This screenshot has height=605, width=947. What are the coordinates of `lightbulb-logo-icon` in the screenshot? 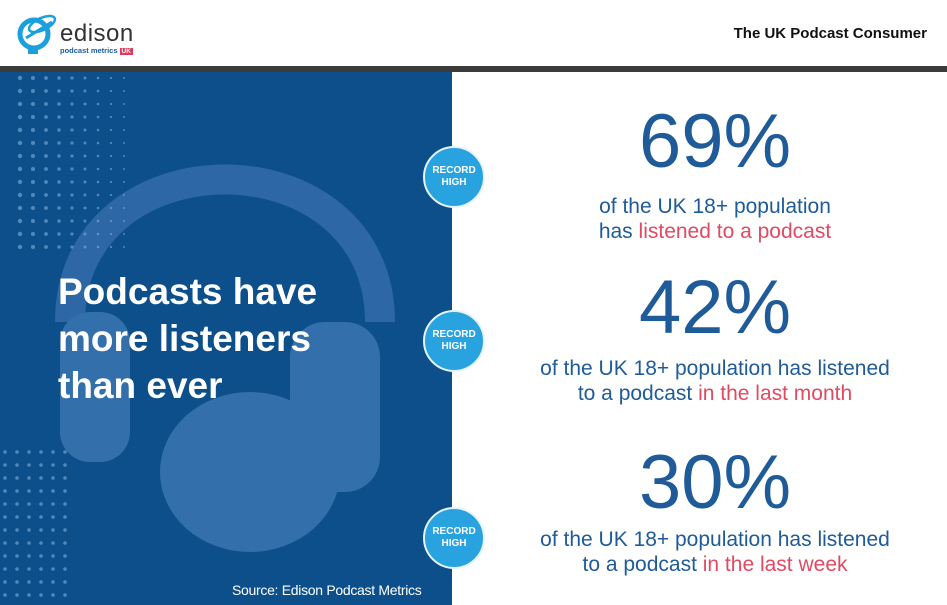 It's located at (37, 34).